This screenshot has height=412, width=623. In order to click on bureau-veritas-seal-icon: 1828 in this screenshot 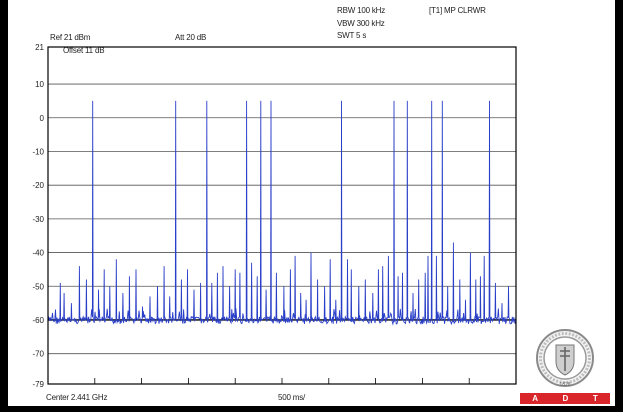, I will do `click(565, 358)`.